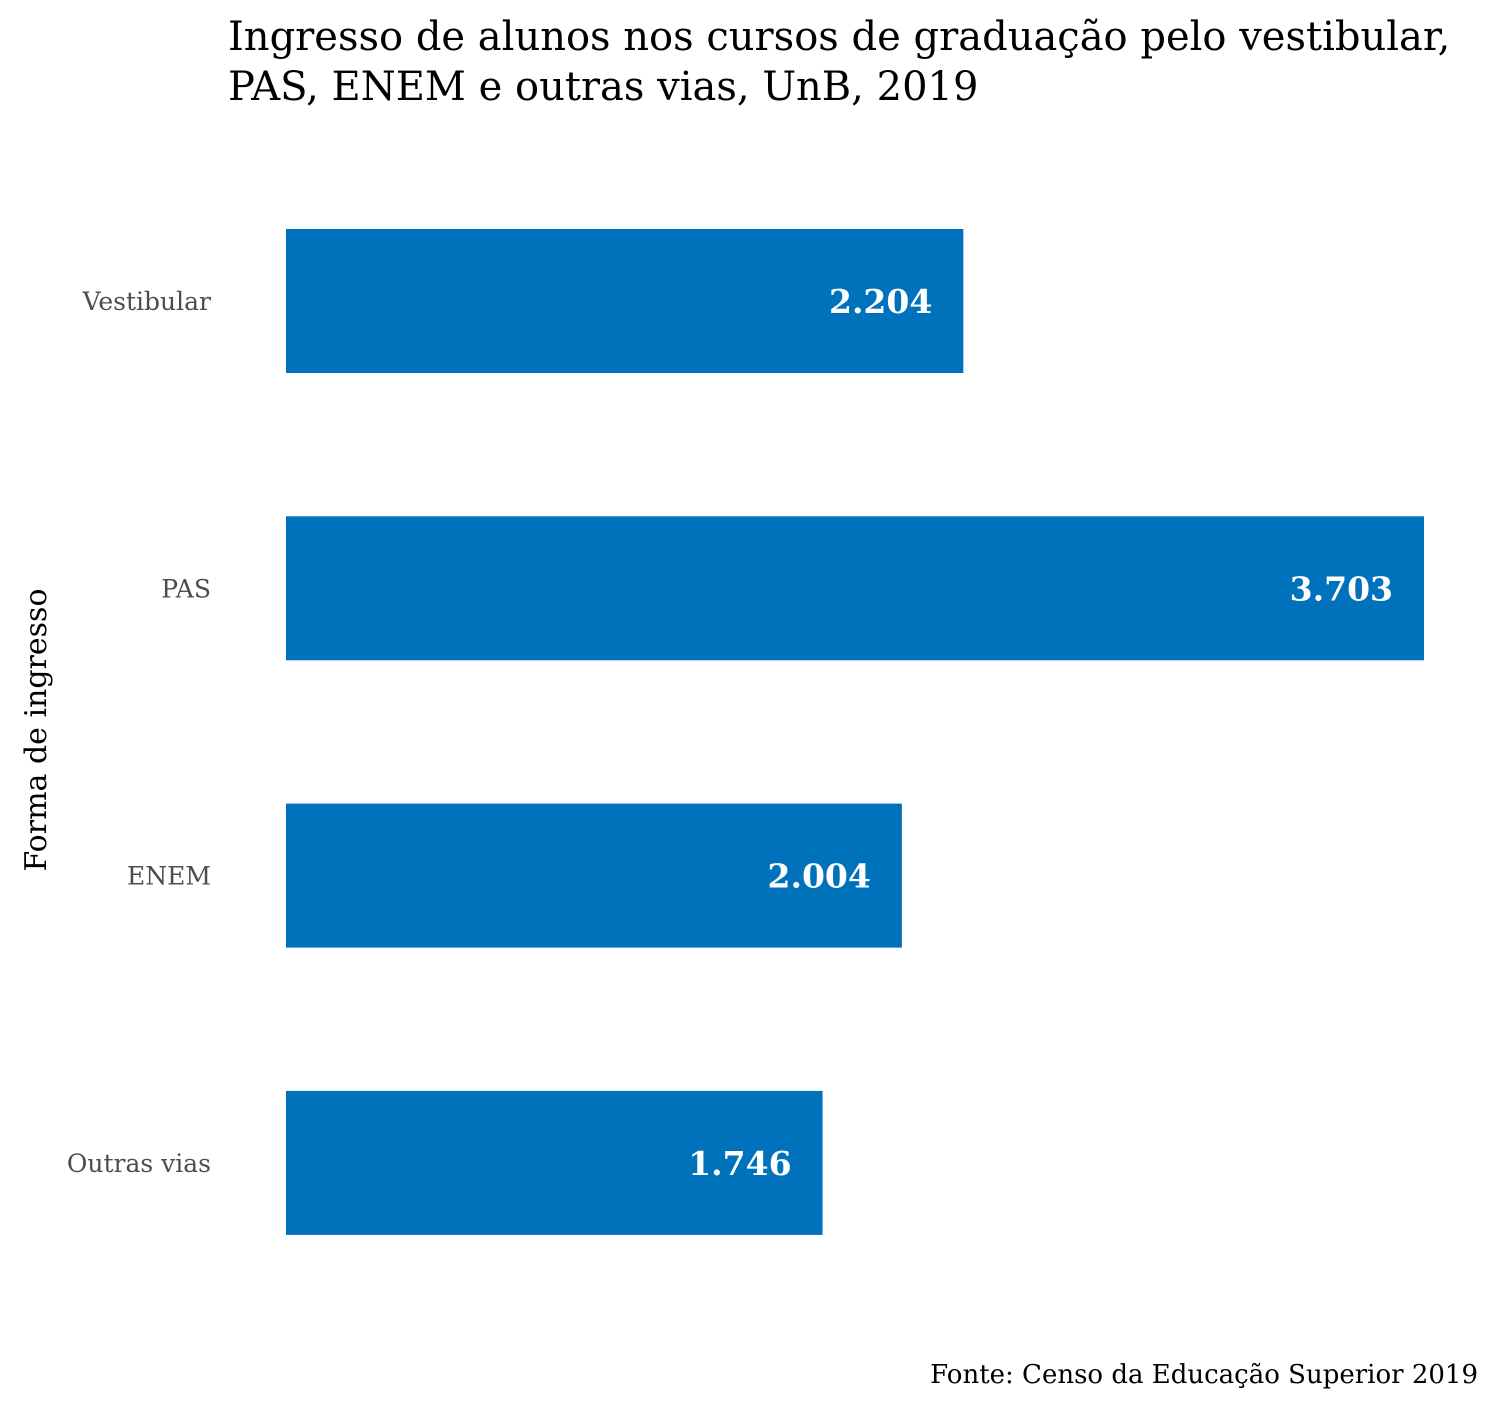 The image size is (1500, 1410). What do you see at coordinates (880, 301) in the screenshot?
I see `value-label-vestibular: 2.204` at bounding box center [880, 301].